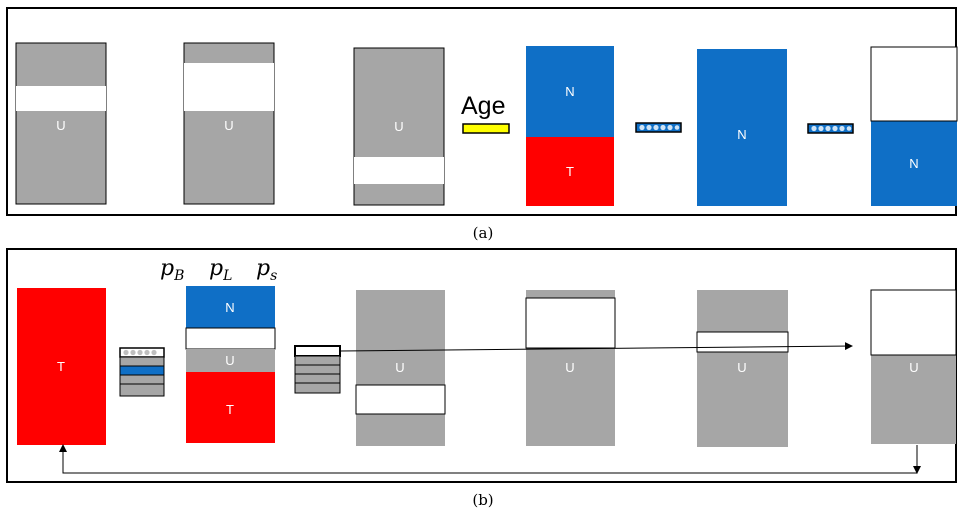  I want to click on p-l-label: pL, so click(220, 270).